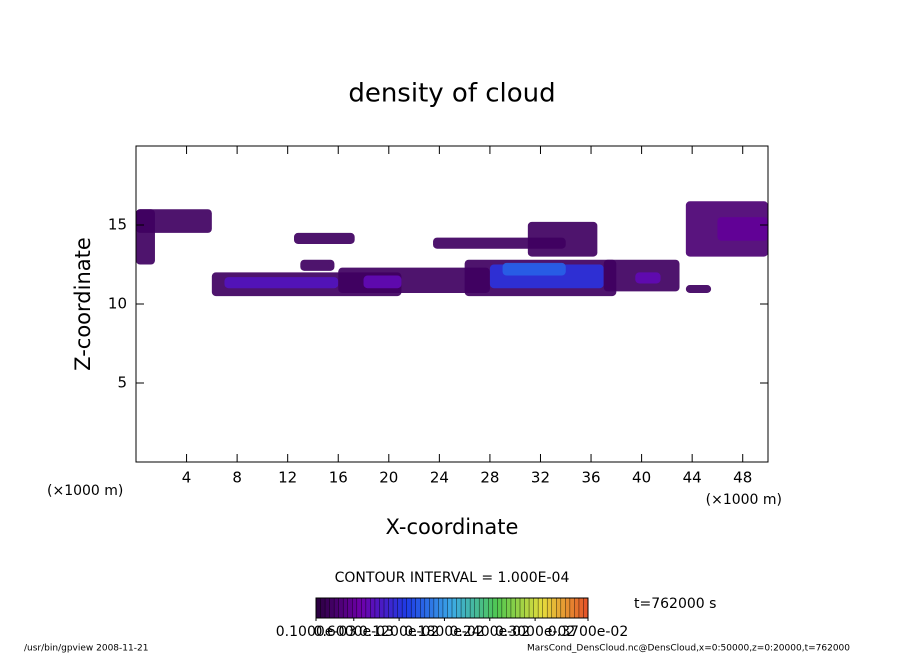  What do you see at coordinates (588, 632) in the screenshot?
I see `colorbar-label: 0.3700e-02` at bounding box center [588, 632].